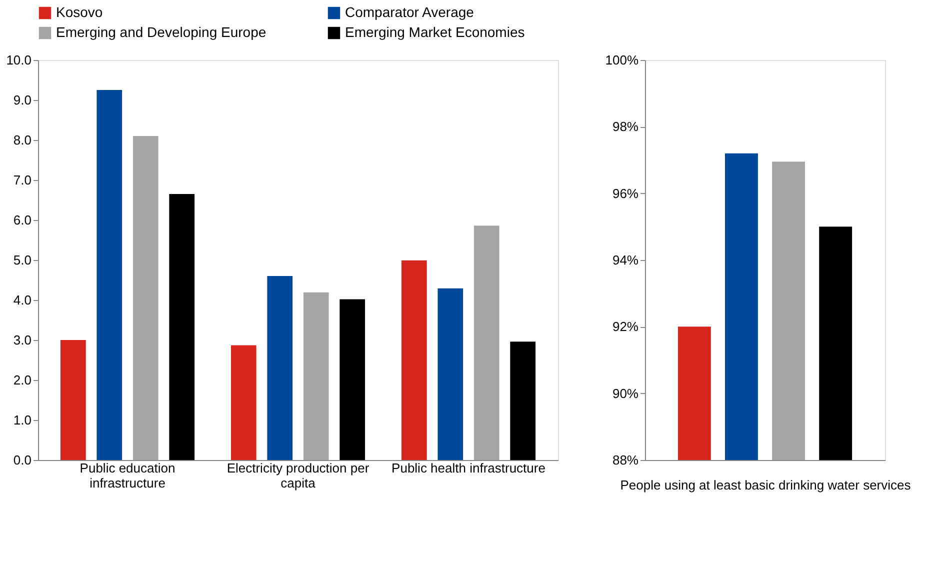  What do you see at coordinates (625, 460) in the screenshot?
I see `y-tick-label: 88%` at bounding box center [625, 460].